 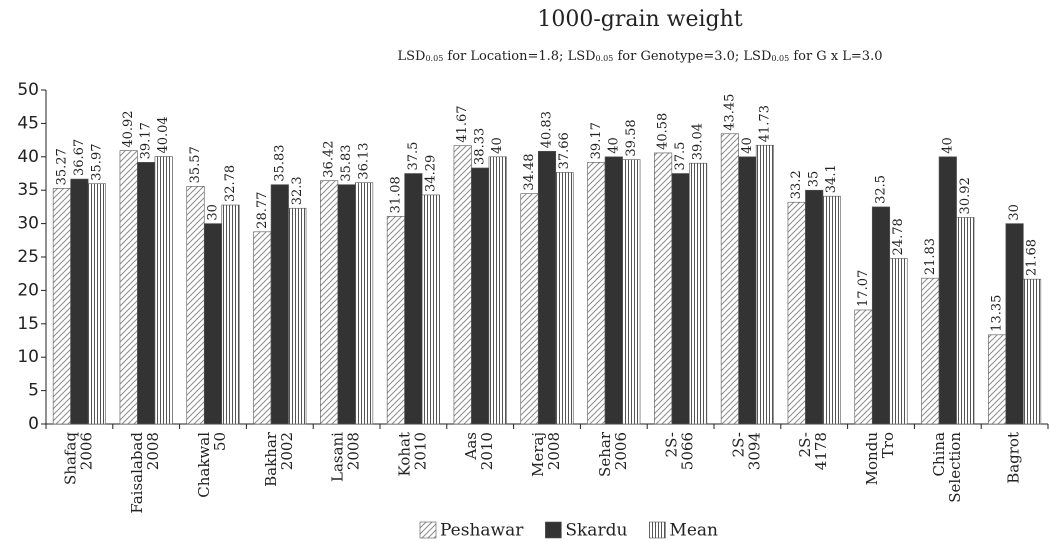 I want to click on value-label: 36.42, so click(x=329, y=158).